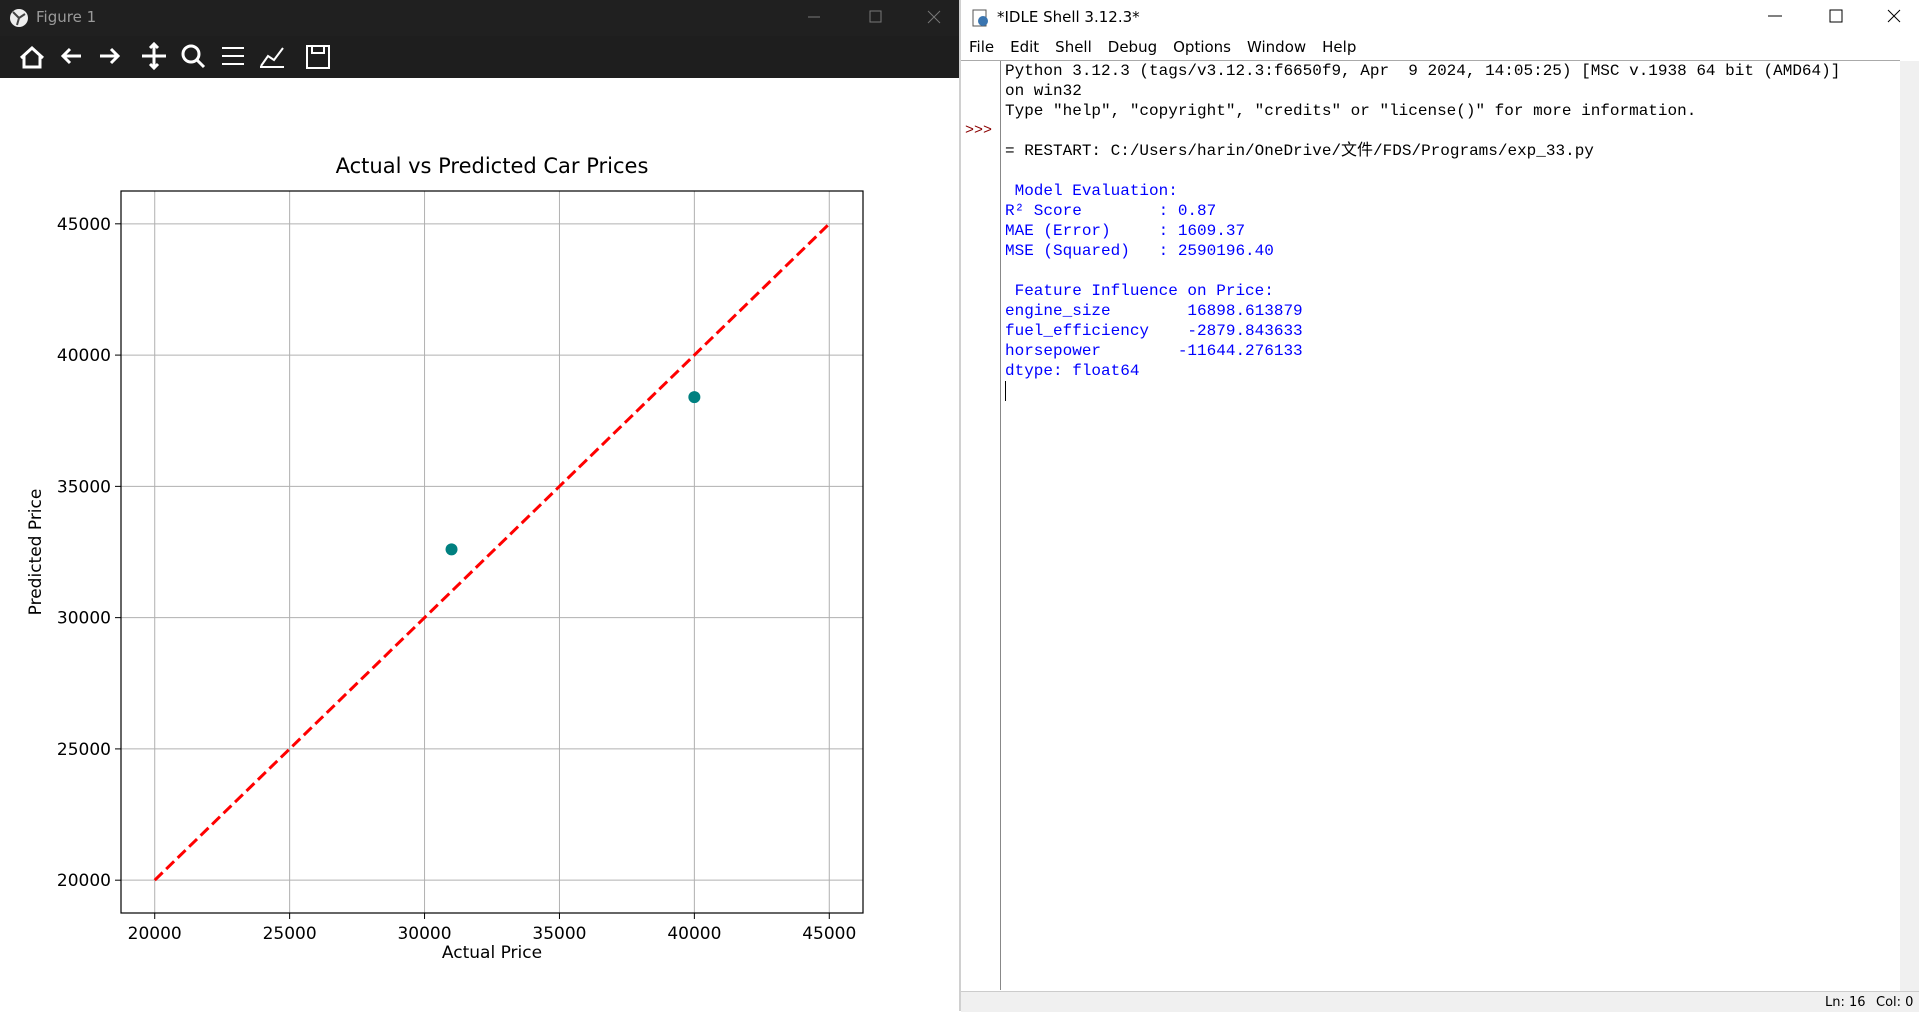 This screenshot has width=1919, height=1012. I want to click on shell-line: fuel_efficiency -2879.843633, so click(1154, 331).